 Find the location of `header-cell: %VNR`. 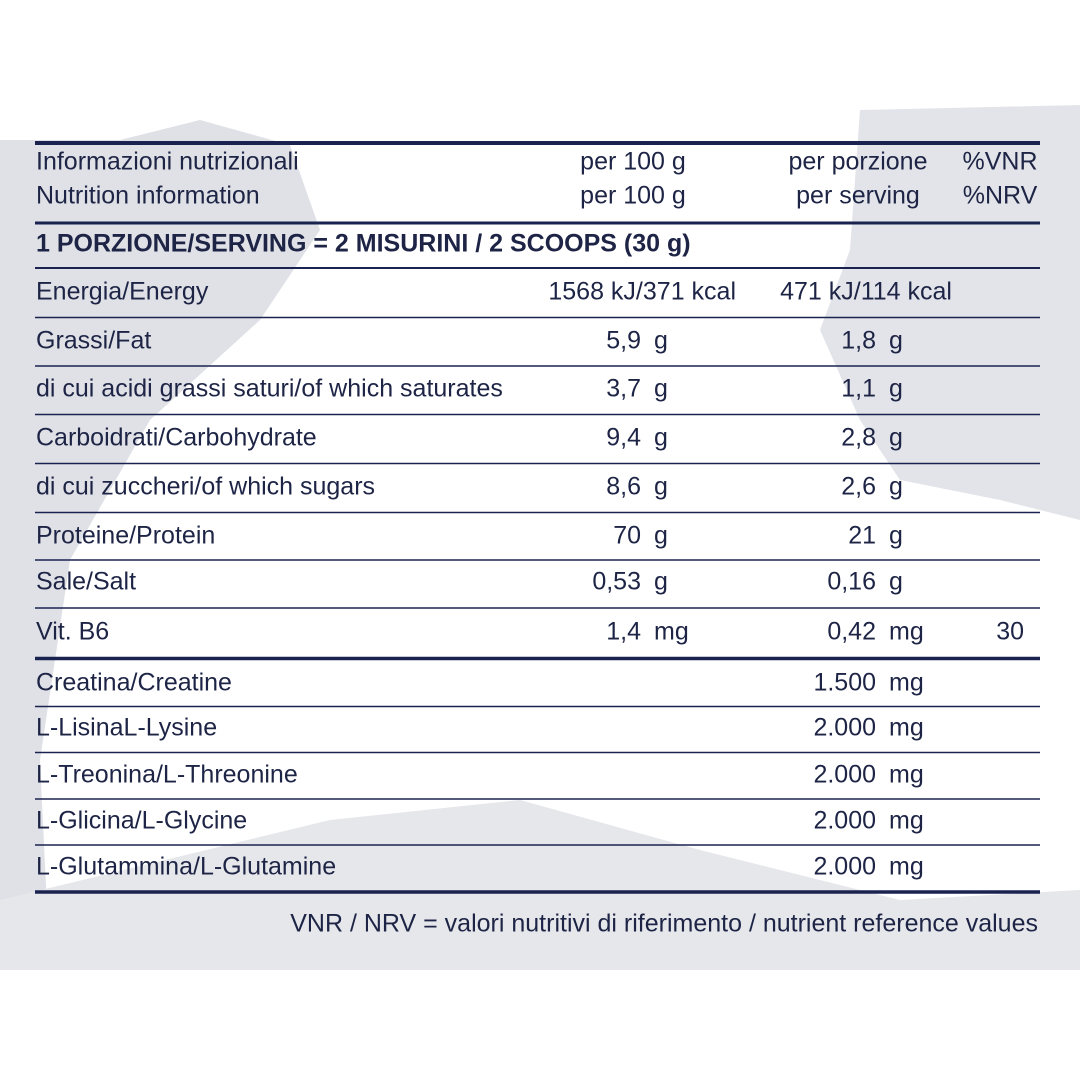

header-cell: %VNR is located at coordinates (999, 162).